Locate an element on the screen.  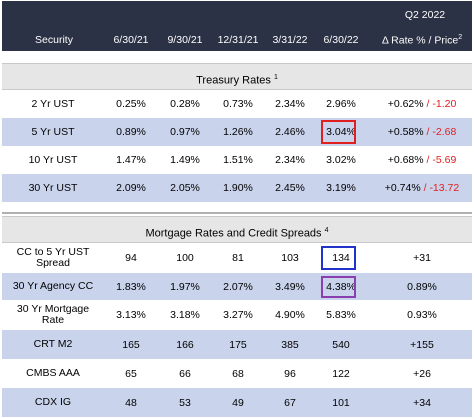
value-cell: 122 is located at coordinates (341, 373).